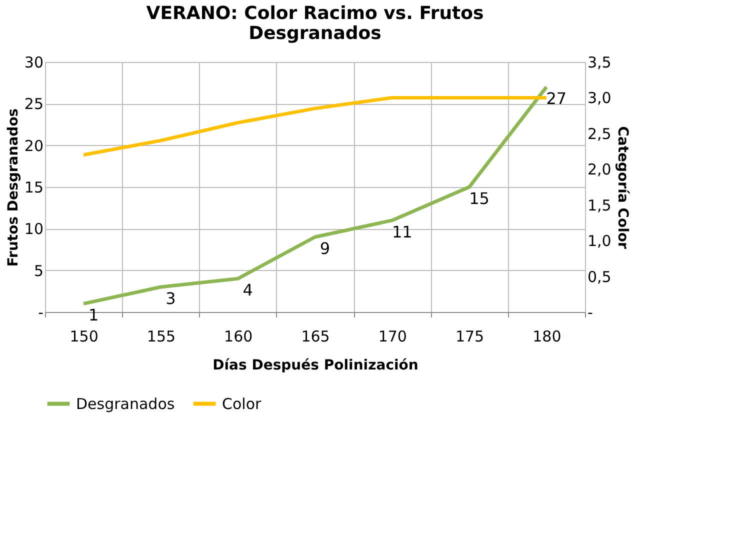  What do you see at coordinates (34, 63) in the screenshot?
I see `y-tick-label: 30` at bounding box center [34, 63].